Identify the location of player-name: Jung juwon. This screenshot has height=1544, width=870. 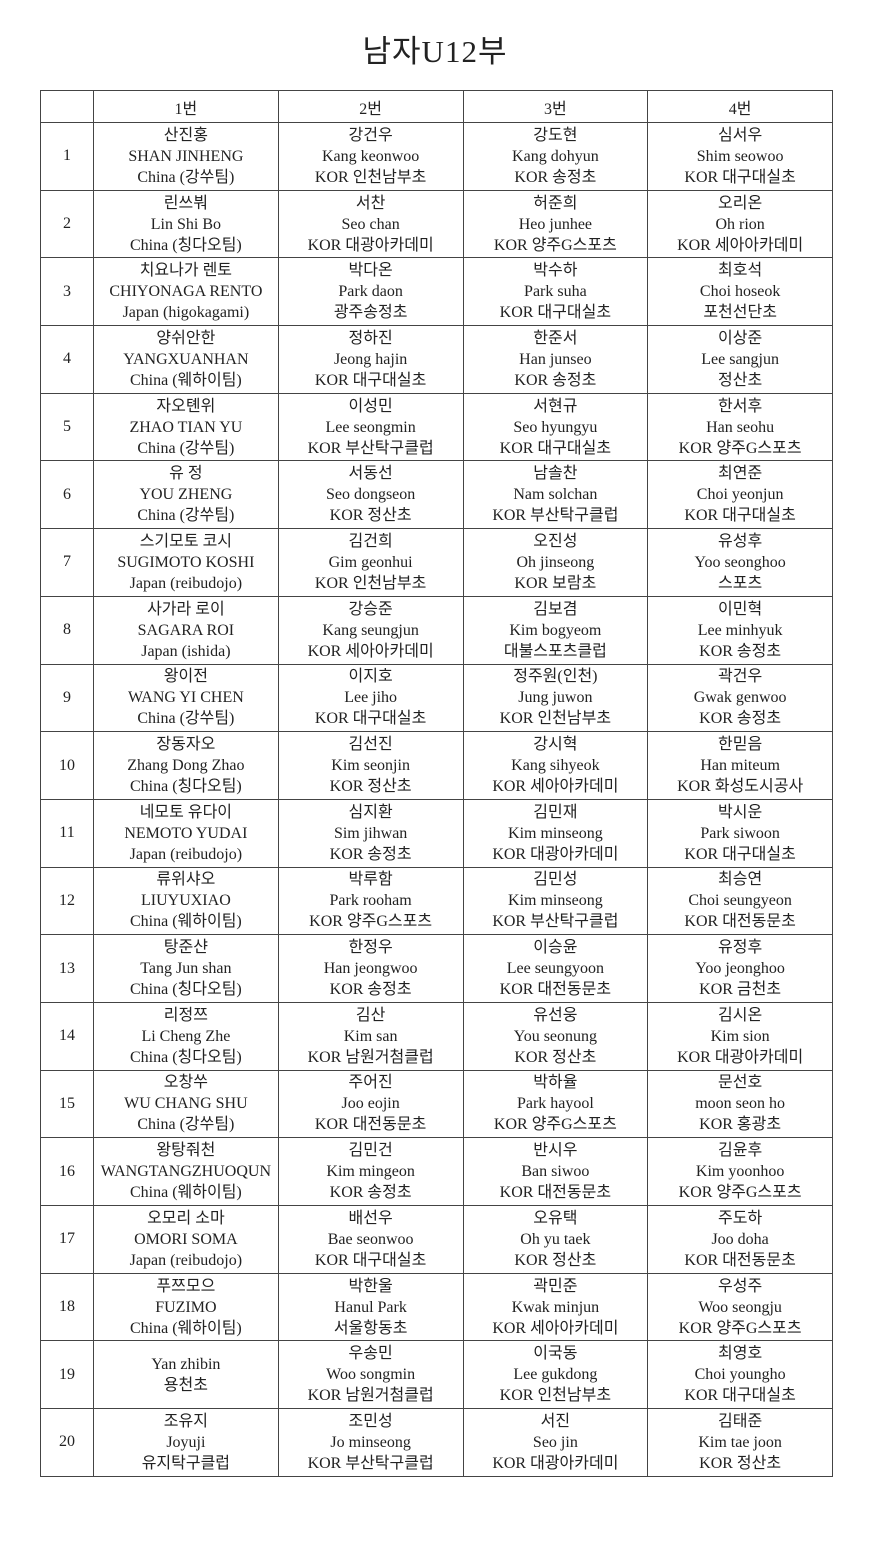
(555, 698).